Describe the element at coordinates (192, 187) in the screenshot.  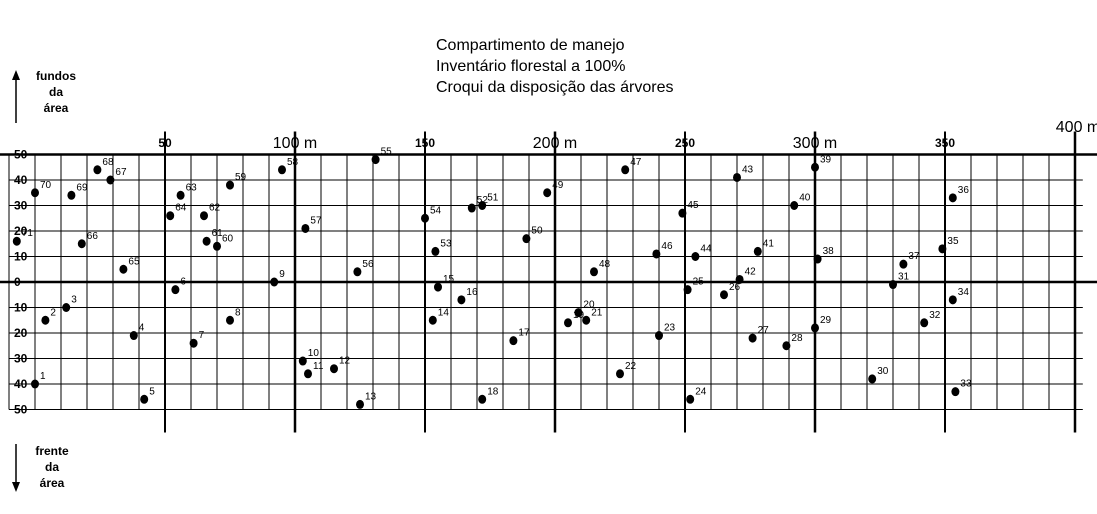
I see `tree-label: 63` at that location.